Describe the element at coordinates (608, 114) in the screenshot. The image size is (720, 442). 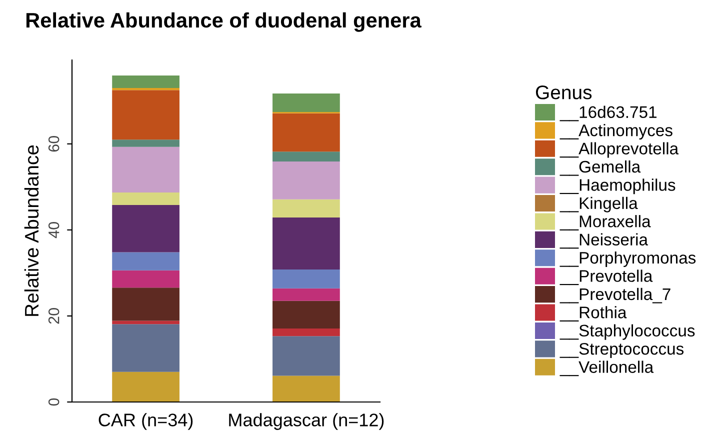
I see `legend-label: __16d63.751` at that location.